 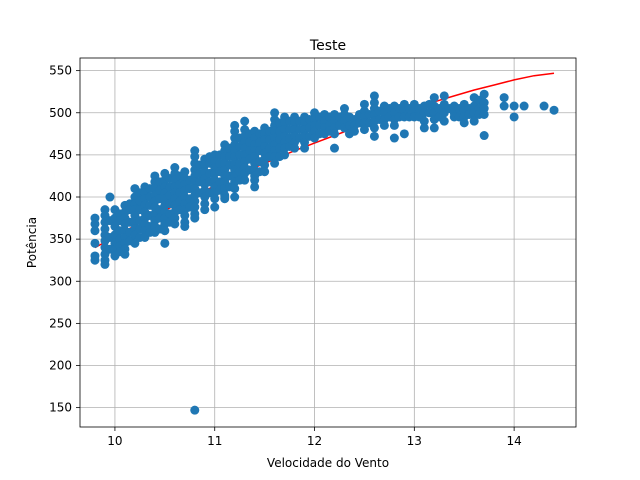 What do you see at coordinates (60, 281) in the screenshot?
I see `y-tick-label: 300` at bounding box center [60, 281].